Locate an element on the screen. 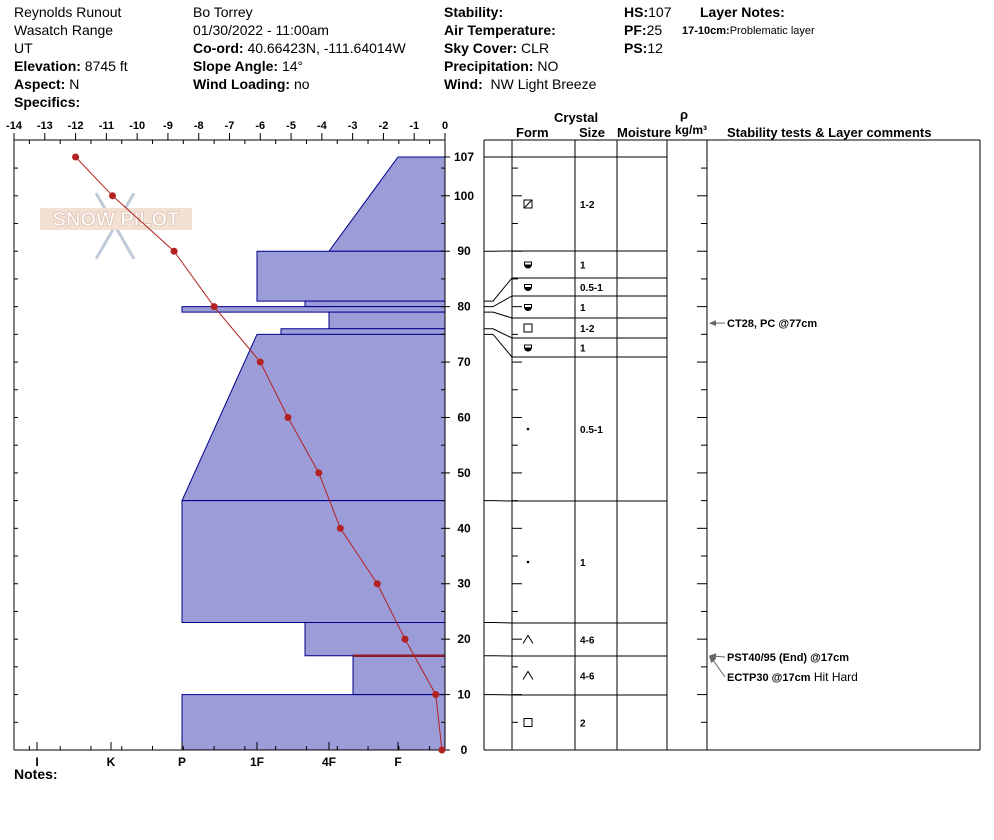  caret is located at coordinates (528, 675).